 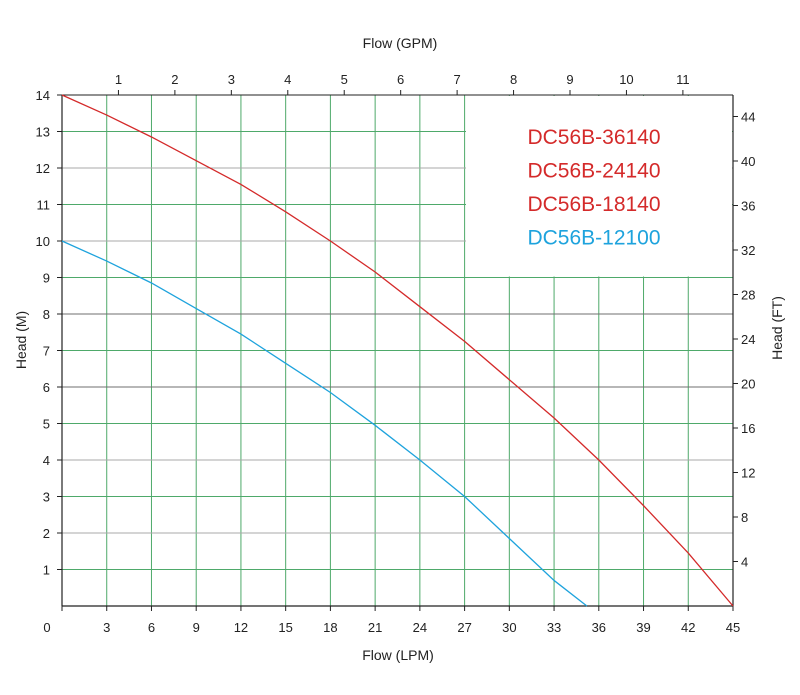 I want to click on legend-background, so click(x=599, y=186).